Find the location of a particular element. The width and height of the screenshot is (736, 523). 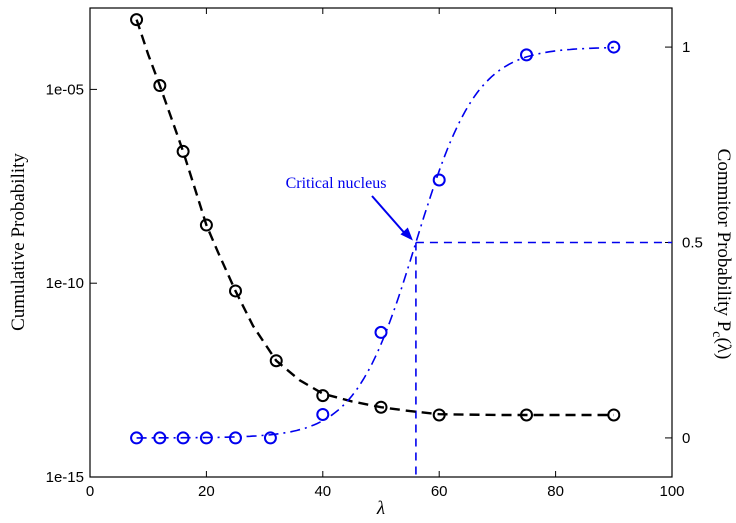

y-right-tick-label: 1 is located at coordinates (686, 47).